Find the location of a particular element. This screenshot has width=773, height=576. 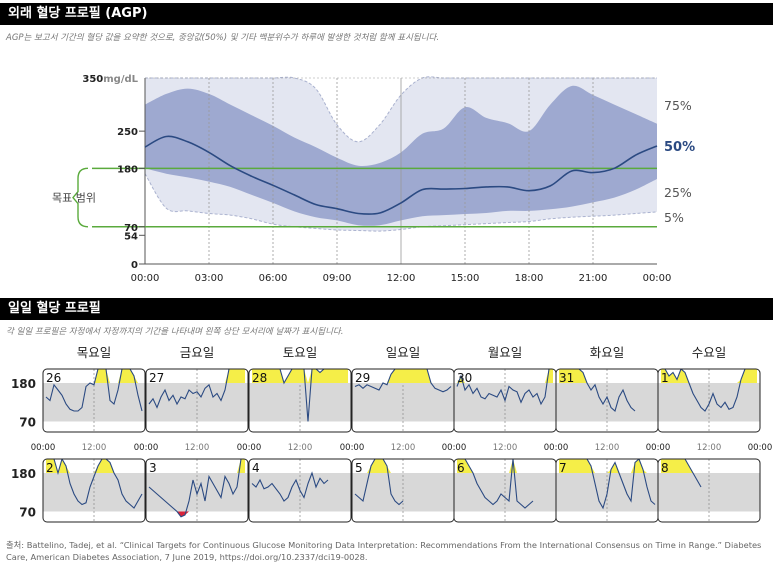

daily-section-title: 일일 혈당 프로필 is located at coordinates (386, 309).